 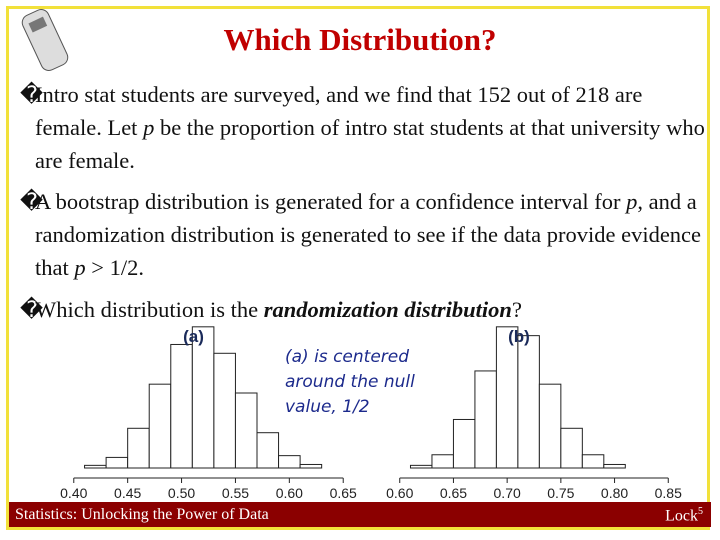 What do you see at coordinates (507, 493) in the screenshot?
I see `x-tick-label: 0.70` at bounding box center [507, 493].